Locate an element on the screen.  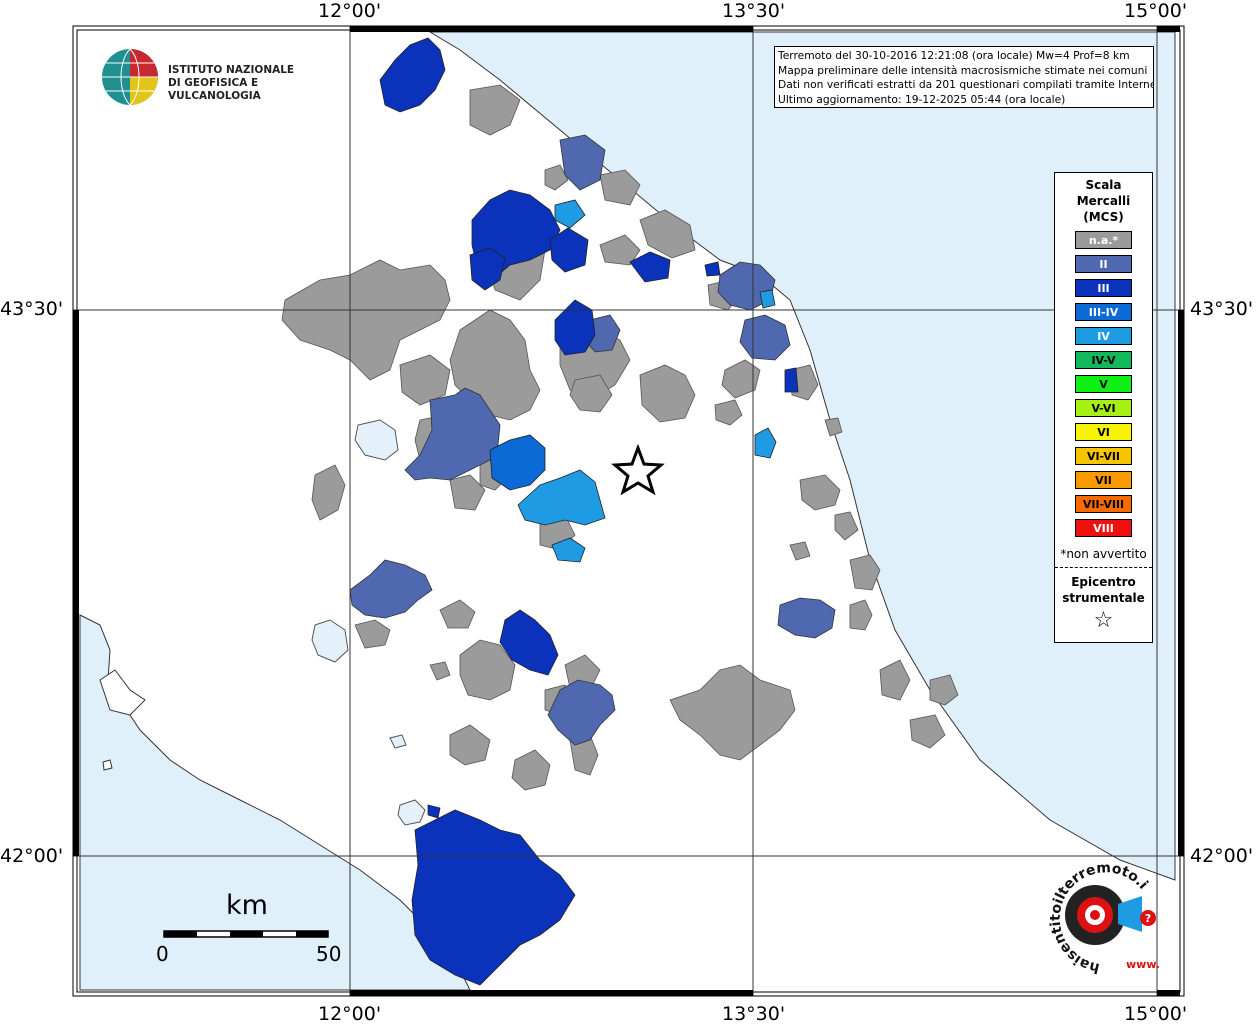
scale-unit: km is located at coordinates (247, 905).